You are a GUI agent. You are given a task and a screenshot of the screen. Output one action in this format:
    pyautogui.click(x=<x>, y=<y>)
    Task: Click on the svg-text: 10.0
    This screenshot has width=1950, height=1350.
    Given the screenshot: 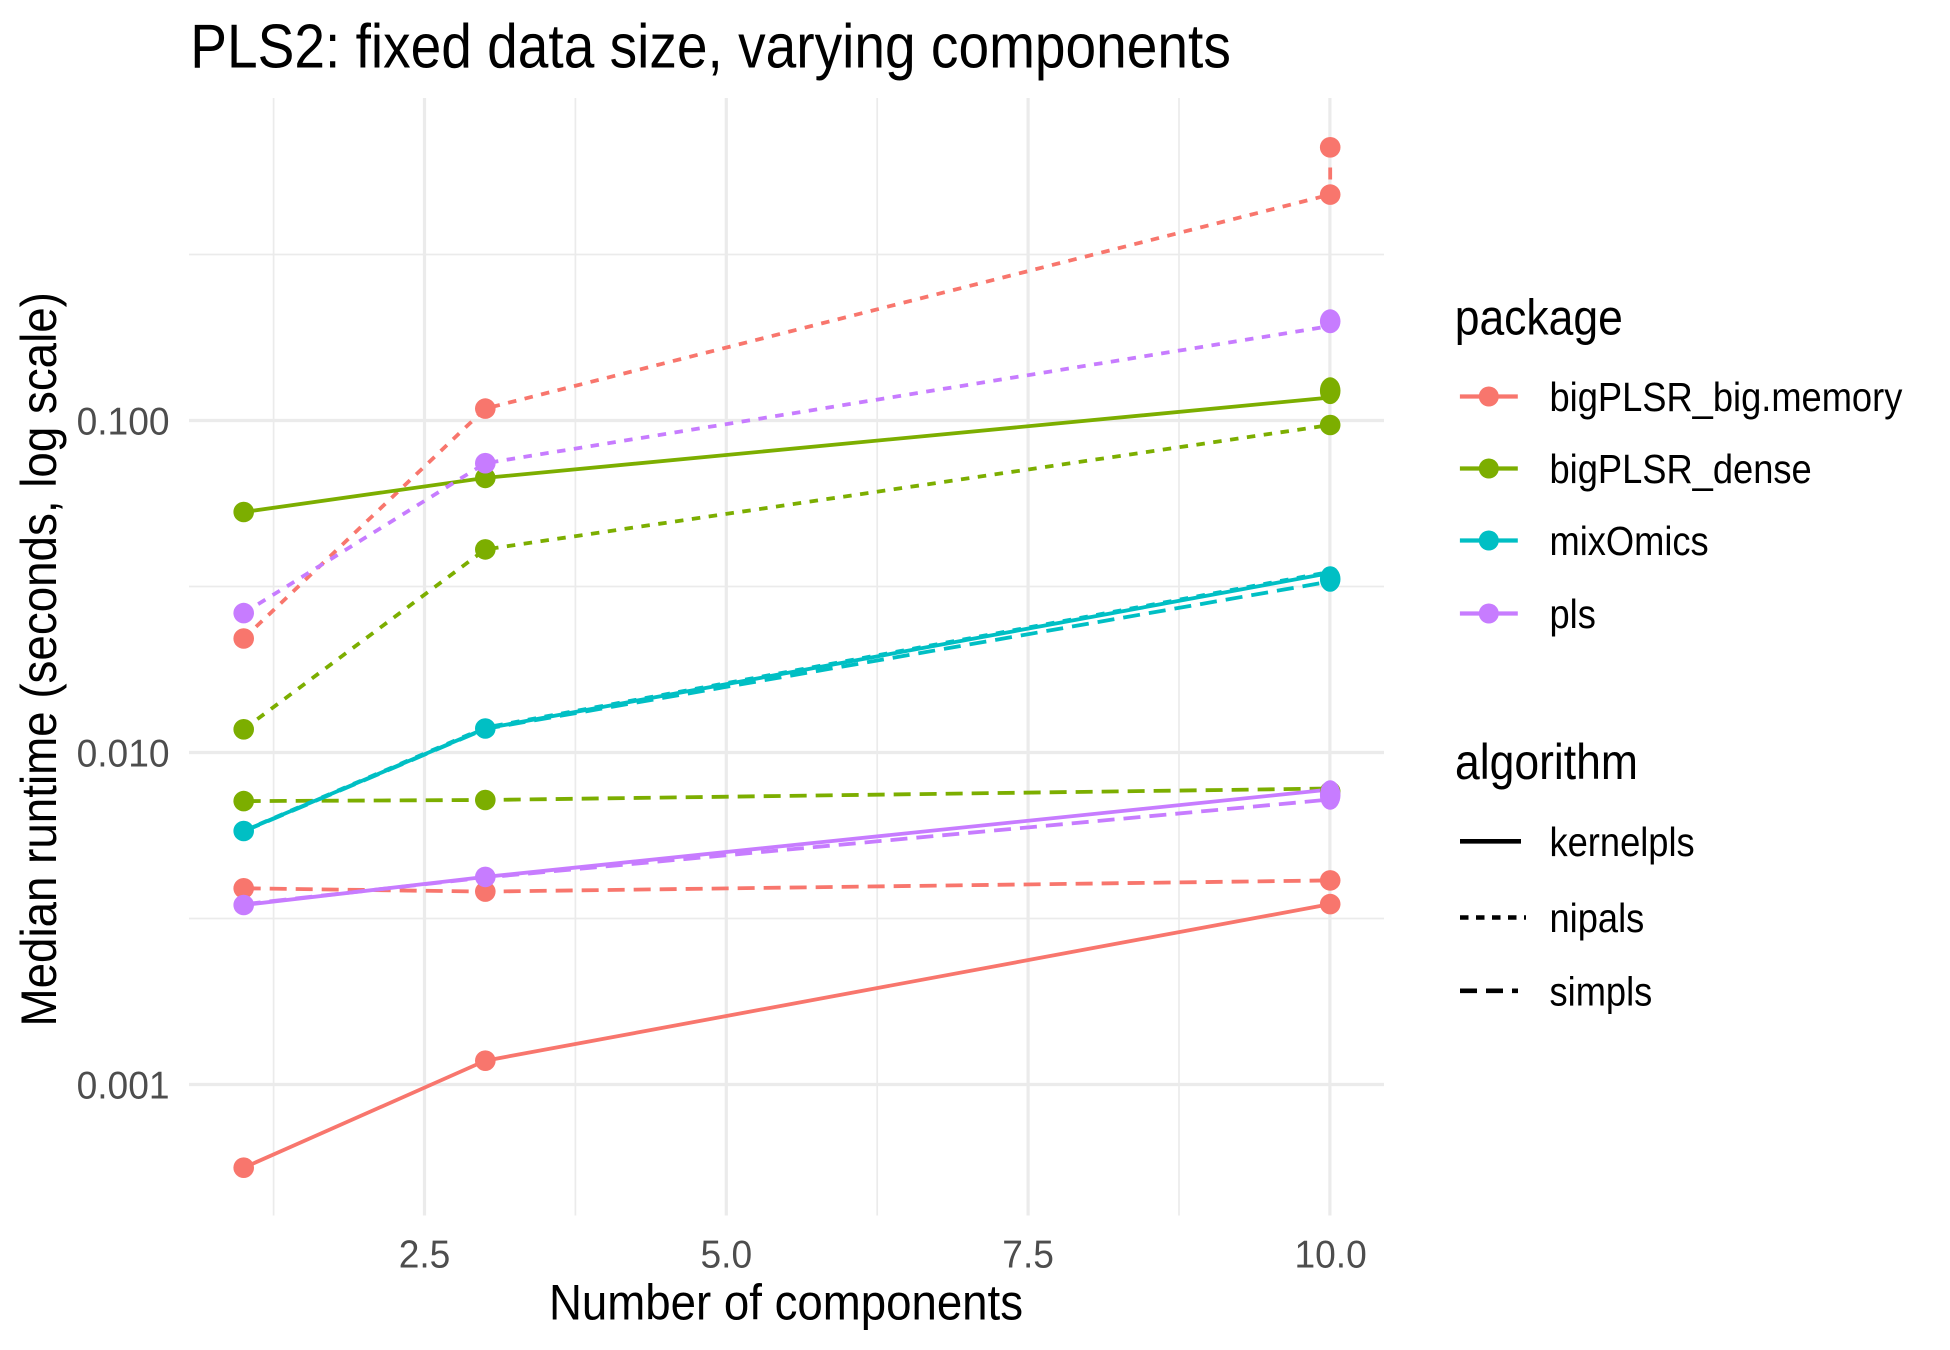 What is the action you would take?
    pyautogui.click(x=1330, y=1254)
    